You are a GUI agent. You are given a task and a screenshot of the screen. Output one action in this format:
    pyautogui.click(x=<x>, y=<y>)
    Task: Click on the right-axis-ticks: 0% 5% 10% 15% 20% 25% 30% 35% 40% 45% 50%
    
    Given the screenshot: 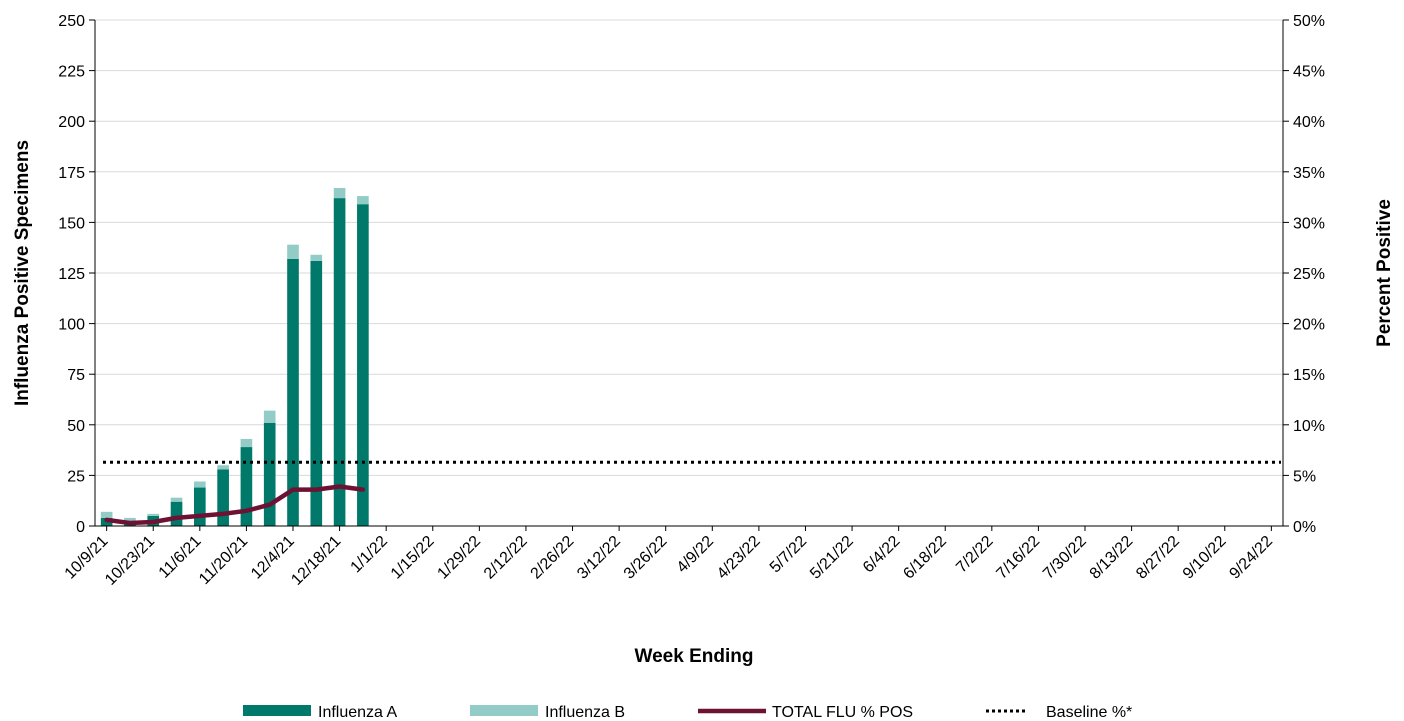 What is the action you would take?
    pyautogui.click(x=1304, y=274)
    